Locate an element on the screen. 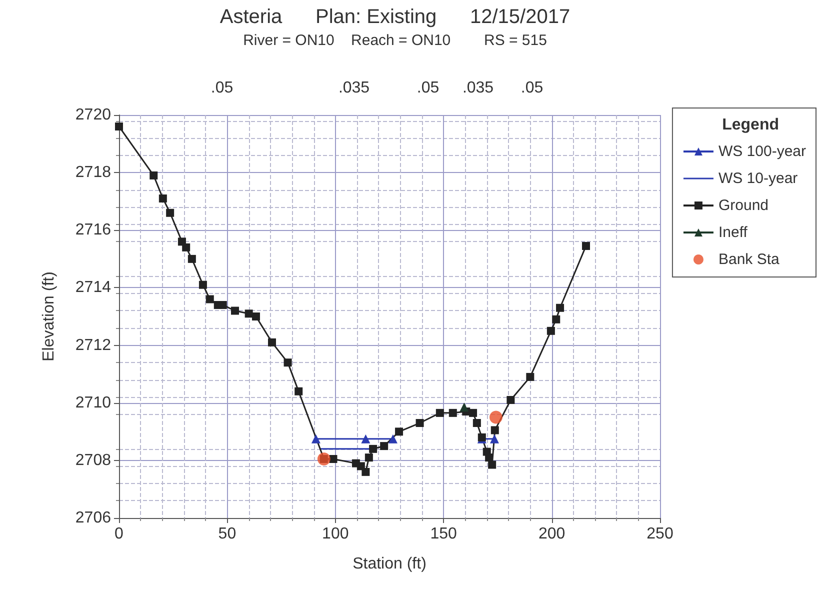  x-axis-title: Station (ft) is located at coordinates (389, 564).